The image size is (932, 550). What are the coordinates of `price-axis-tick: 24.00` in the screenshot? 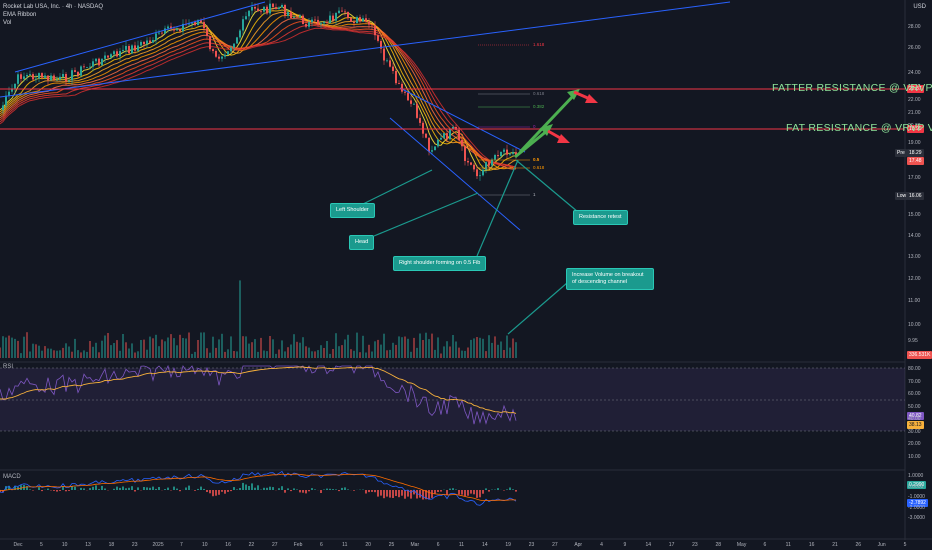 It's located at (914, 73).